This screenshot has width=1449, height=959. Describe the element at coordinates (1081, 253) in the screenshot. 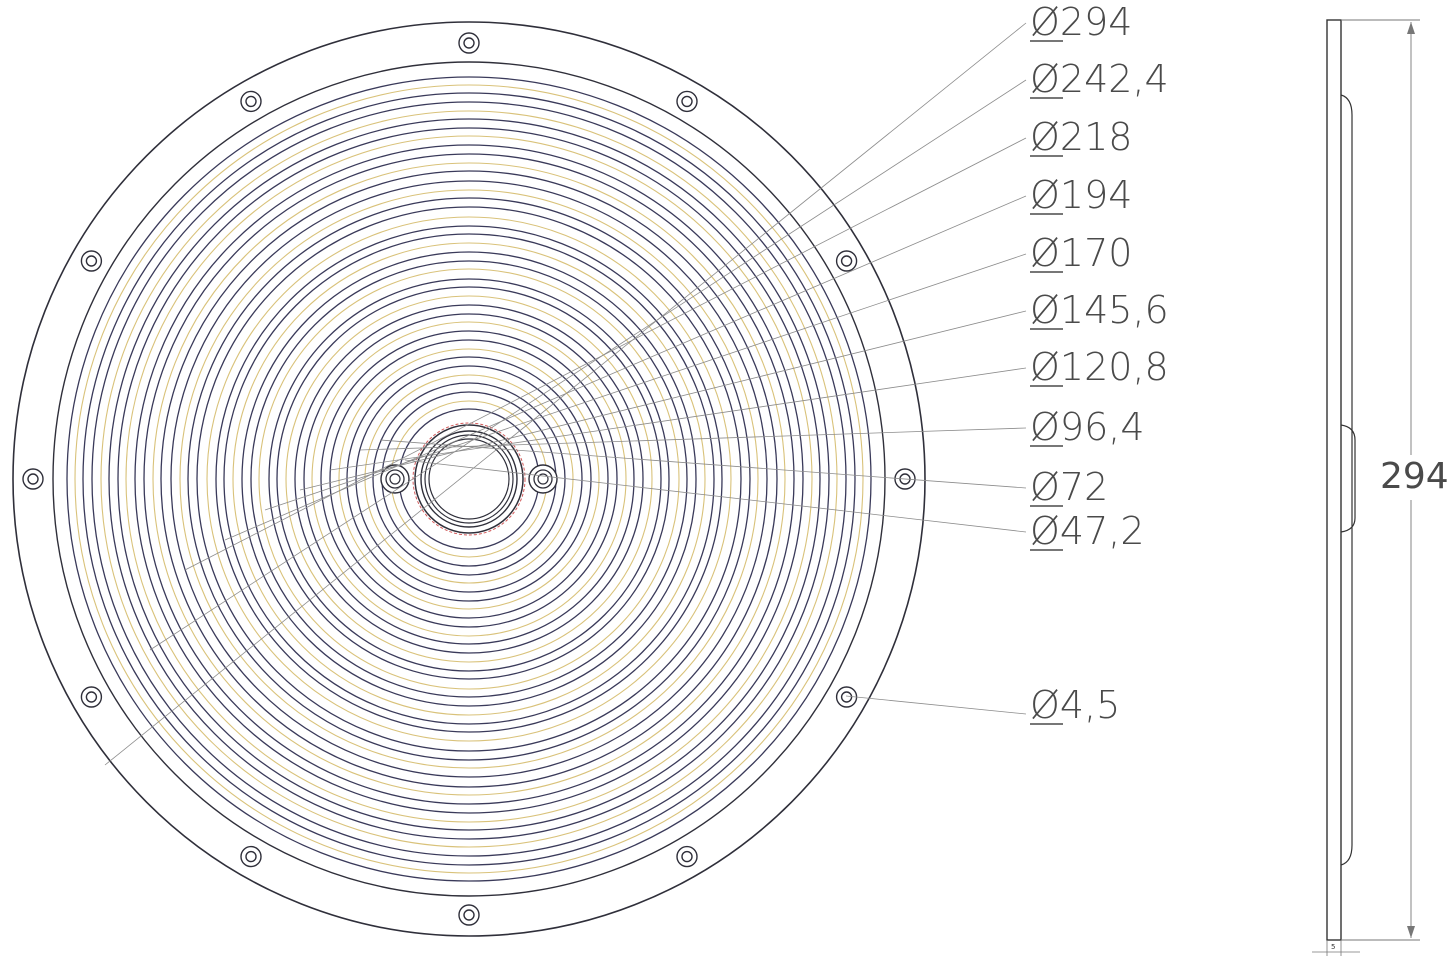

I see `diameter-label-5: Ø170` at that location.